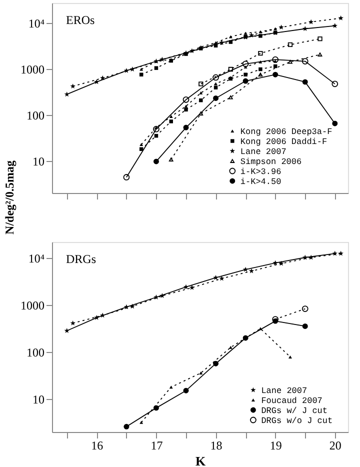 The width and height of the screenshot is (360, 467). Describe the element at coordinates (297, 421) in the screenshot. I see `legend-label: DRGs w/o J cut` at that location.